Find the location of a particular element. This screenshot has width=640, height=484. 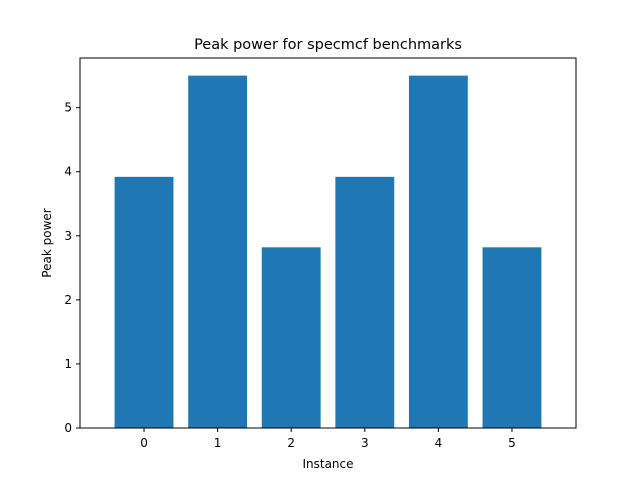

x-axis-ticks: 0 1 2 3 4 5 is located at coordinates (328, 439).